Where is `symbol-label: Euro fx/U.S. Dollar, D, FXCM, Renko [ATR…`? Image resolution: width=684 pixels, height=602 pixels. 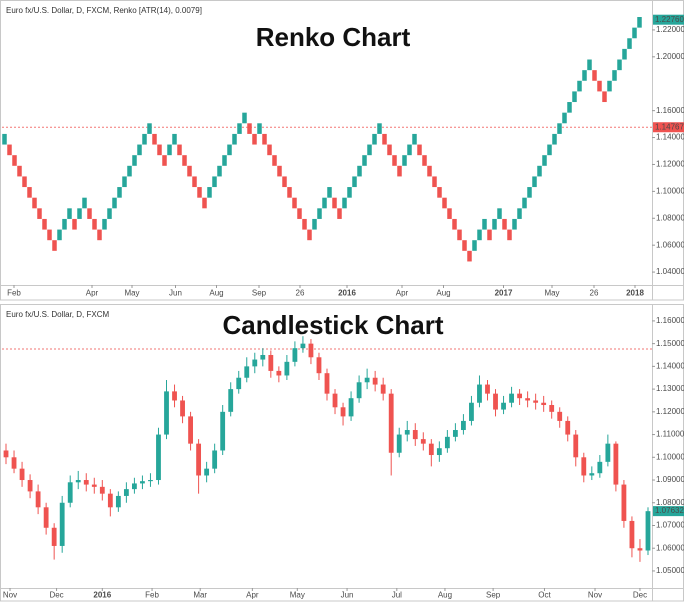
symbol-label: Euro fx/U.S. Dollar, D, FXCM, Renko [ATR… is located at coordinates (104, 10).